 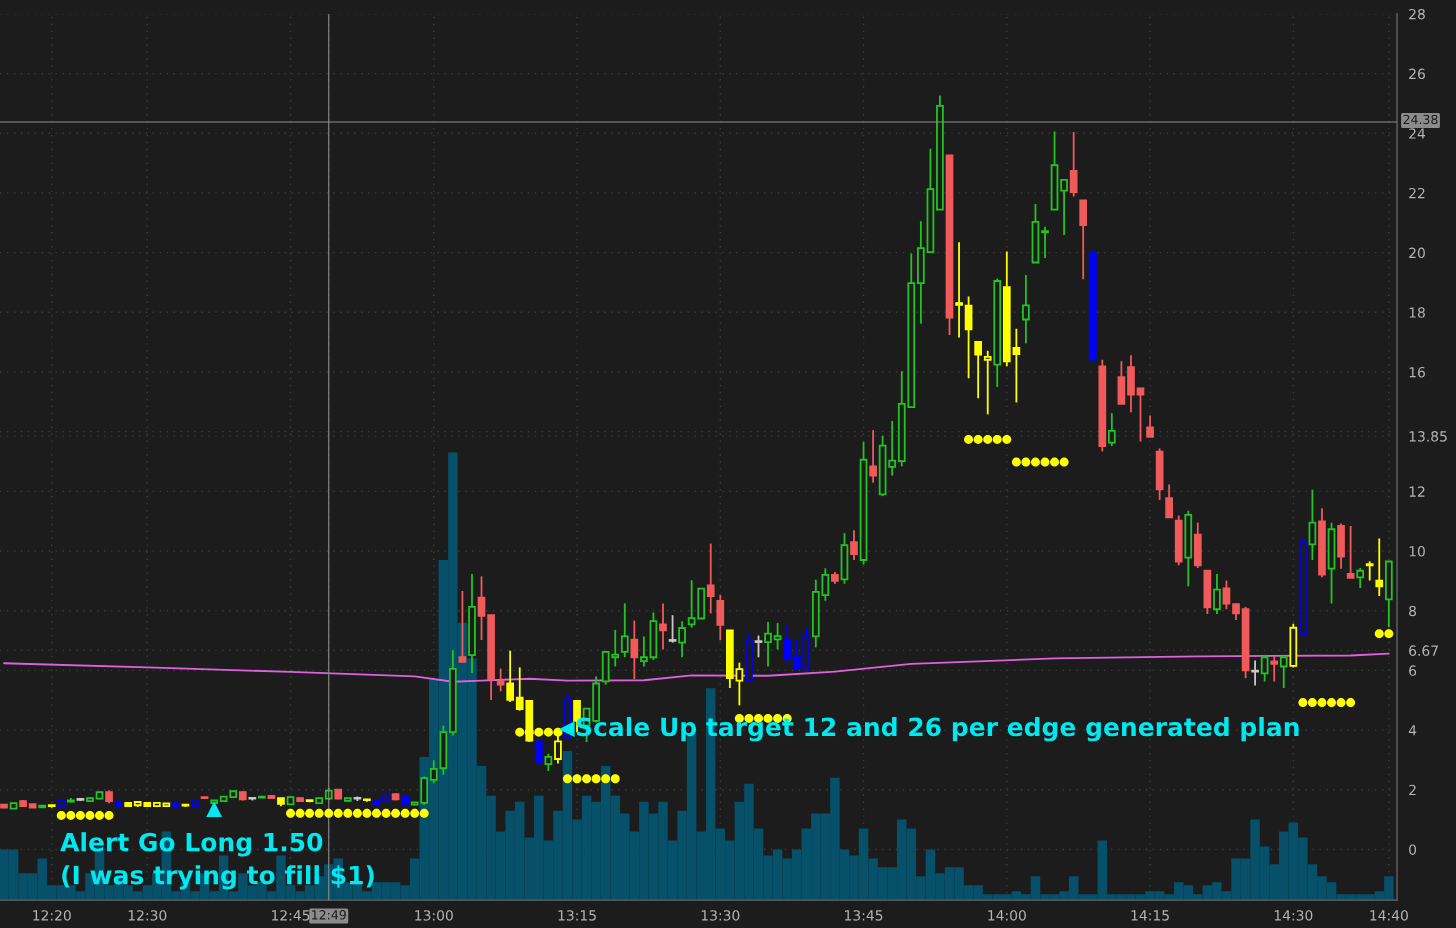 I want to click on y-tick-label: 10, so click(x=1417, y=551).